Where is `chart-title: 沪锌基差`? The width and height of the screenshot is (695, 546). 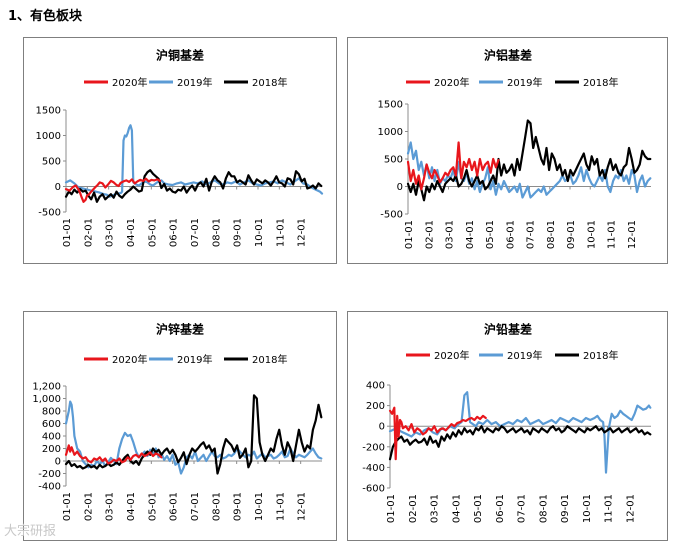
chart-title: 沪锌基差 is located at coordinates (180, 329).